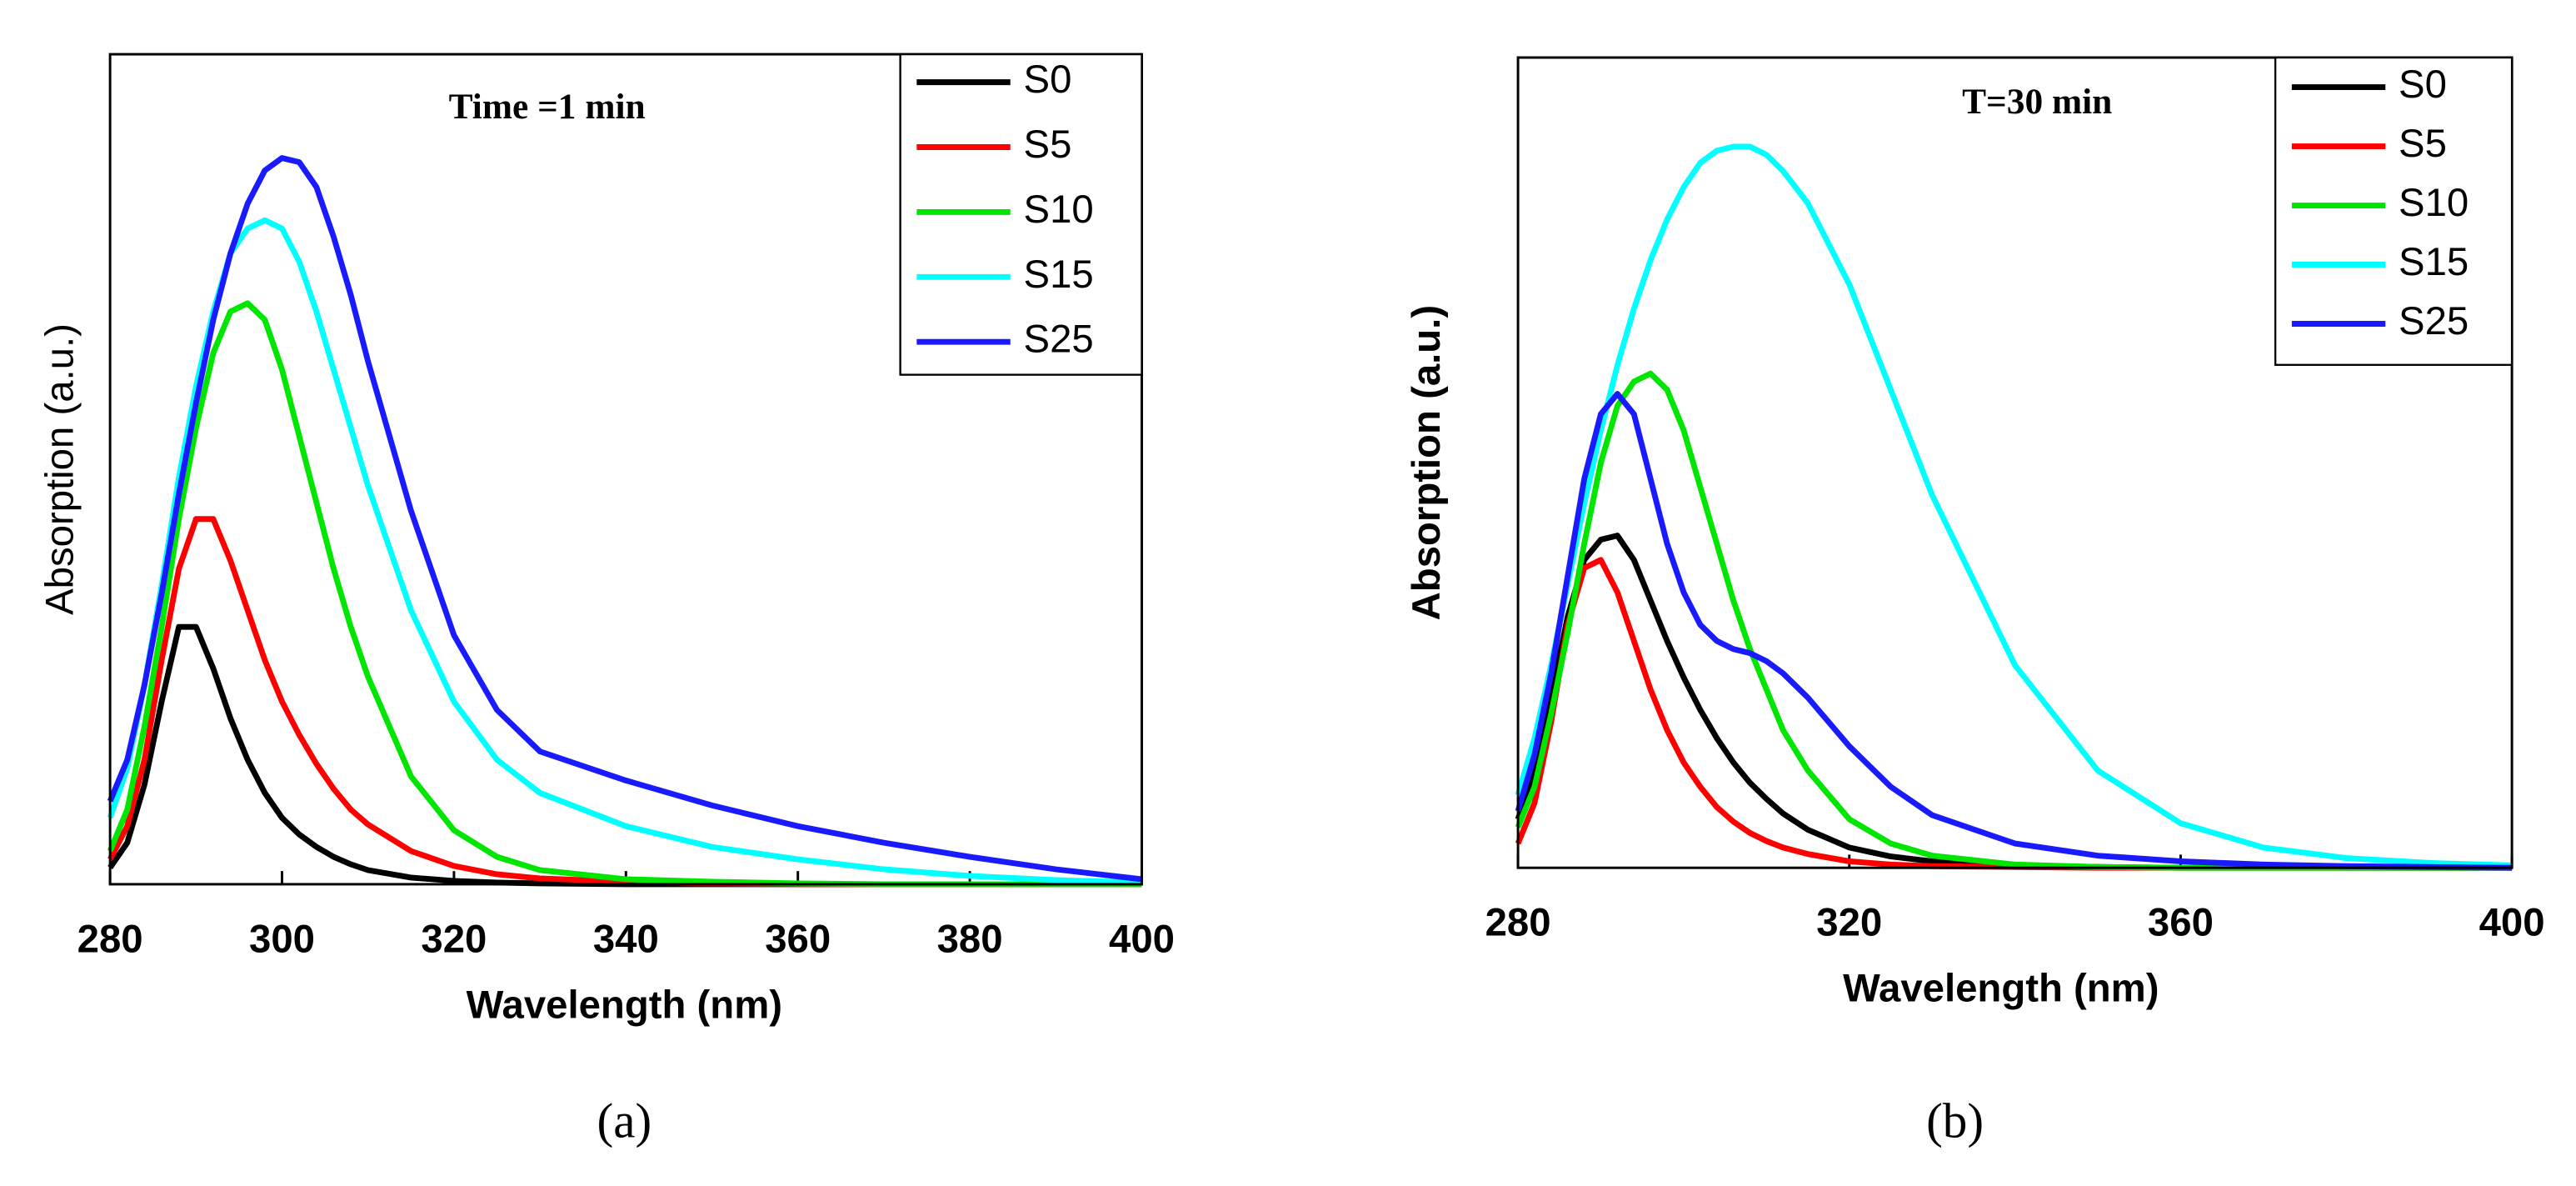 The width and height of the screenshot is (2576, 1186). Describe the element at coordinates (624, 1120) in the screenshot. I see `panel-label: (a)` at that location.